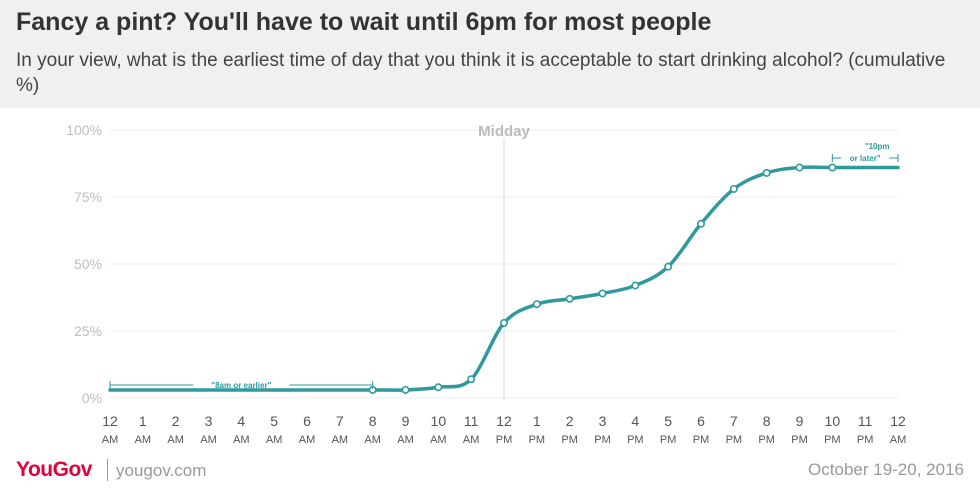 Image resolution: width=980 pixels, height=490 pixels. What do you see at coordinates (865, 158) in the screenshot?
I see `range-label-line2: or later"` at bounding box center [865, 158].